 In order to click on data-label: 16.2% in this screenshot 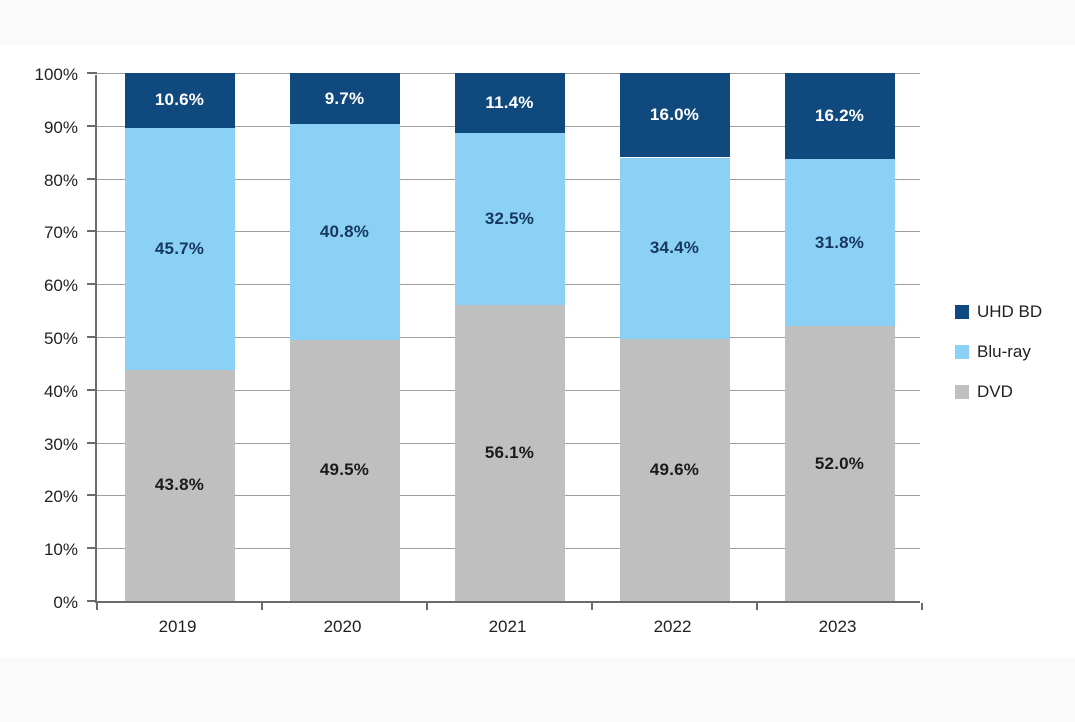, I will do `click(839, 115)`.